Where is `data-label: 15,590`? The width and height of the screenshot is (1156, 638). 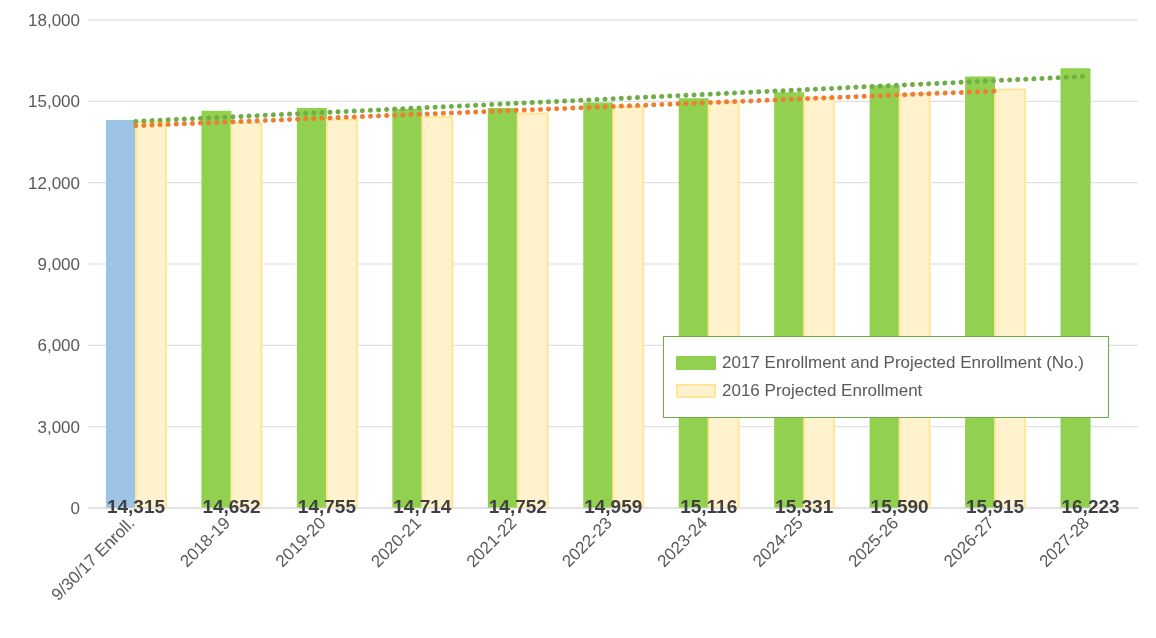
data-label: 15,590 is located at coordinates (899, 506).